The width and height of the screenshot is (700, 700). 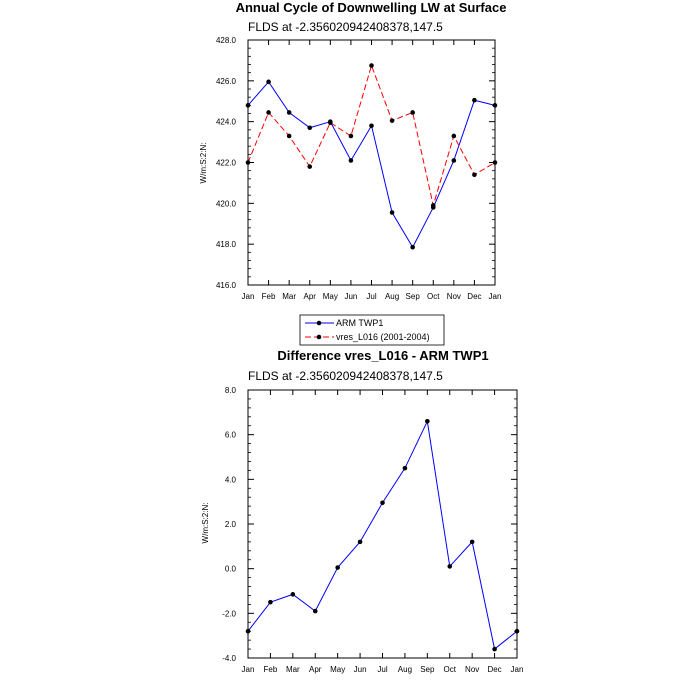 I want to click on top-plot-frame, so click(x=371, y=162).